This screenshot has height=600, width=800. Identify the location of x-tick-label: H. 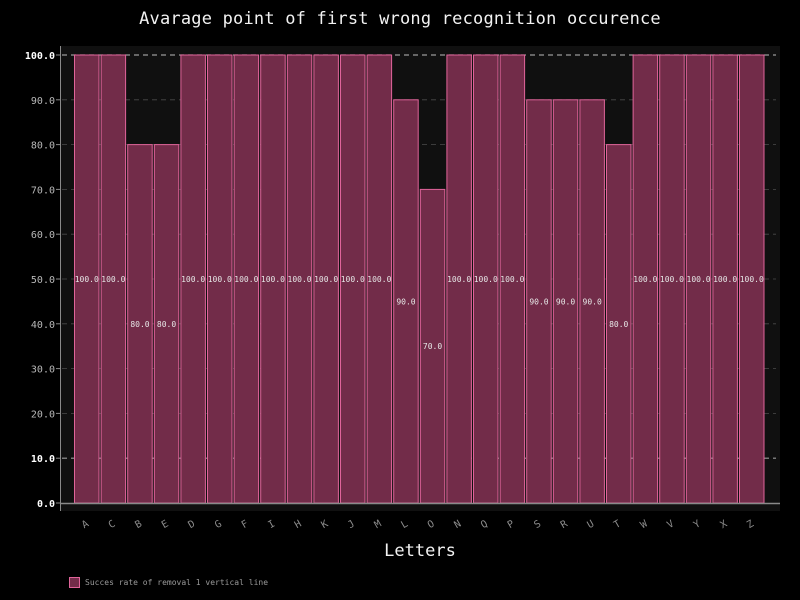
(298, 525).